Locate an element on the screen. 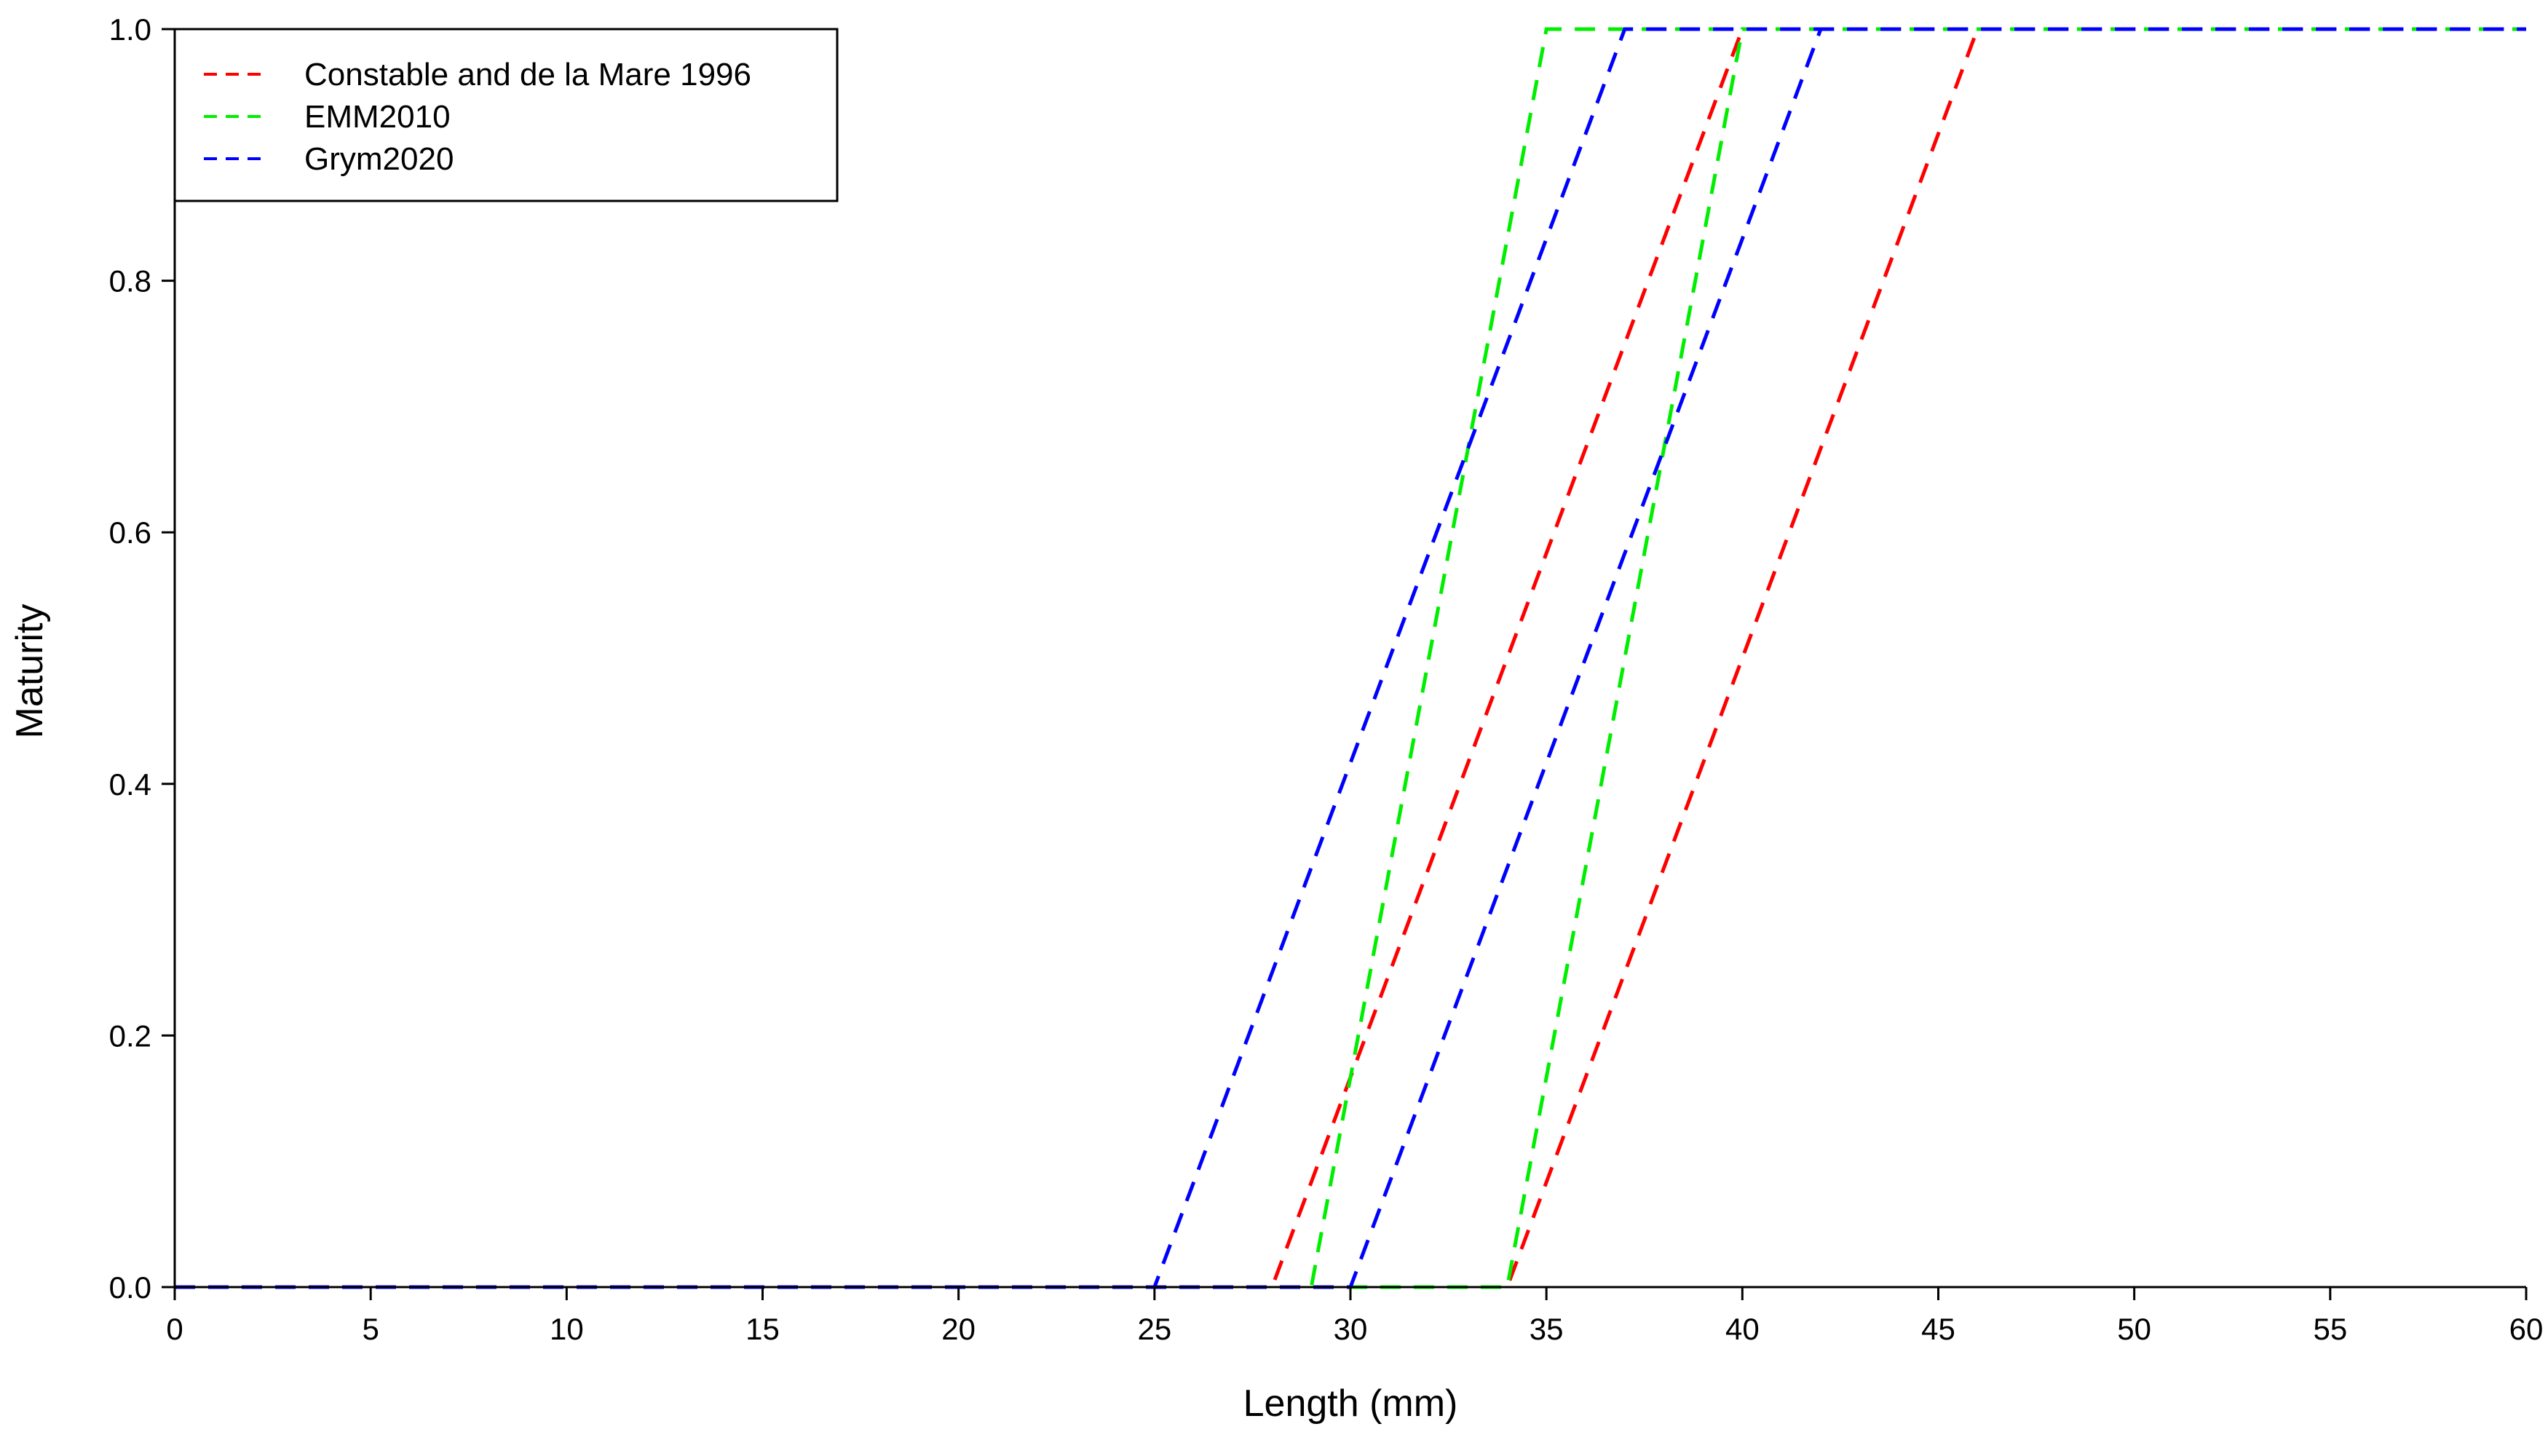 Image resolution: width=2548 pixels, height=1456 pixels. x-tick-label: 45 is located at coordinates (1938, 1329).